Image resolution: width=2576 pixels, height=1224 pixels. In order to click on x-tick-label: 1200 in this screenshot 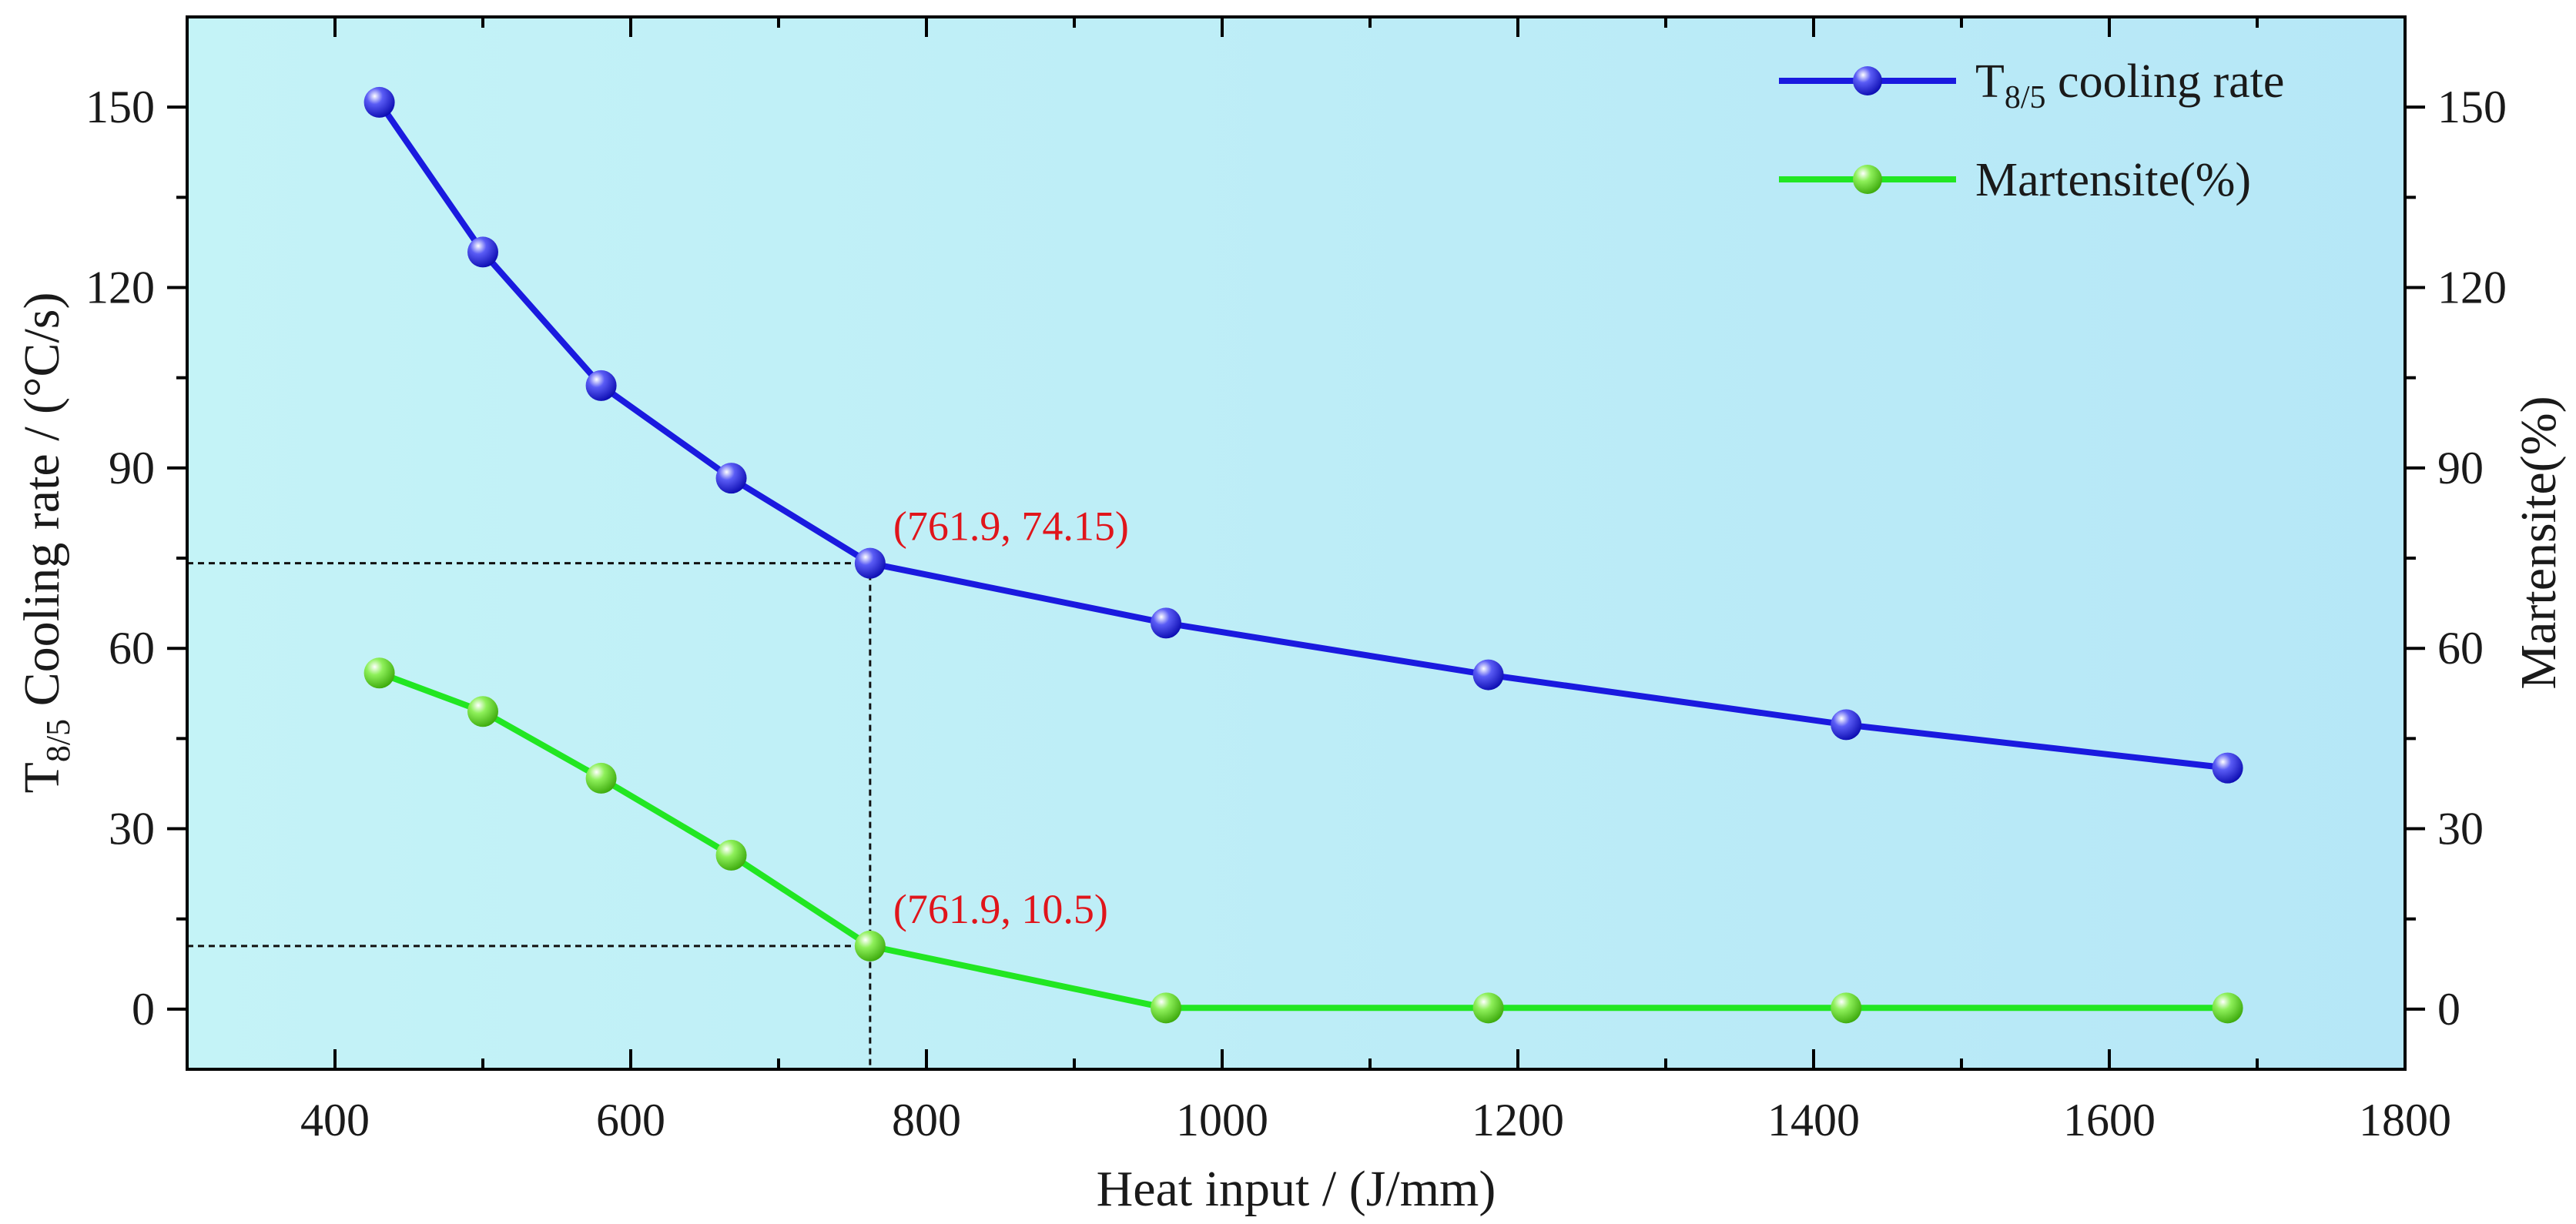, I will do `click(1518, 1120)`.